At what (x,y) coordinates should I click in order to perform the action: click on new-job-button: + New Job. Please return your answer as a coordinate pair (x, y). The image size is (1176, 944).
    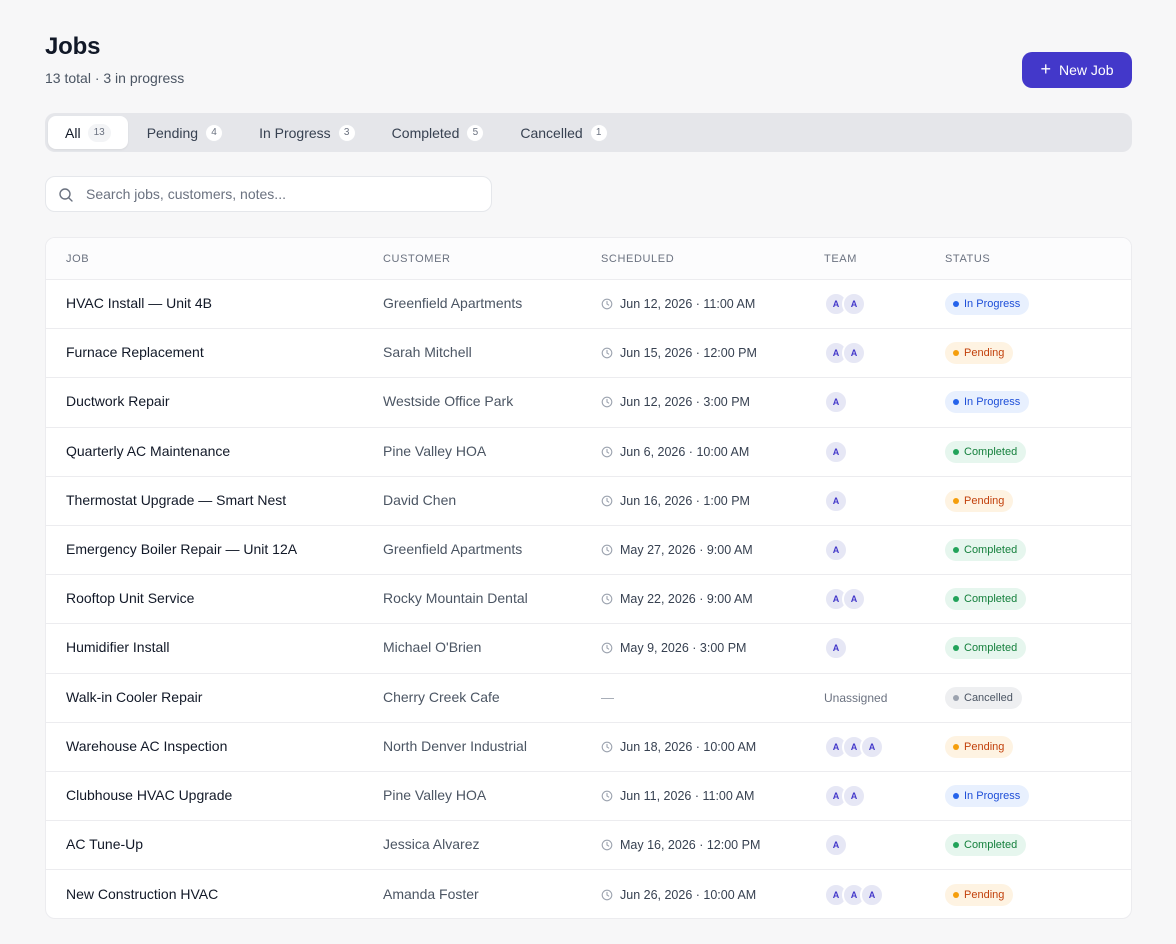
    Looking at the image, I should click on (1077, 70).